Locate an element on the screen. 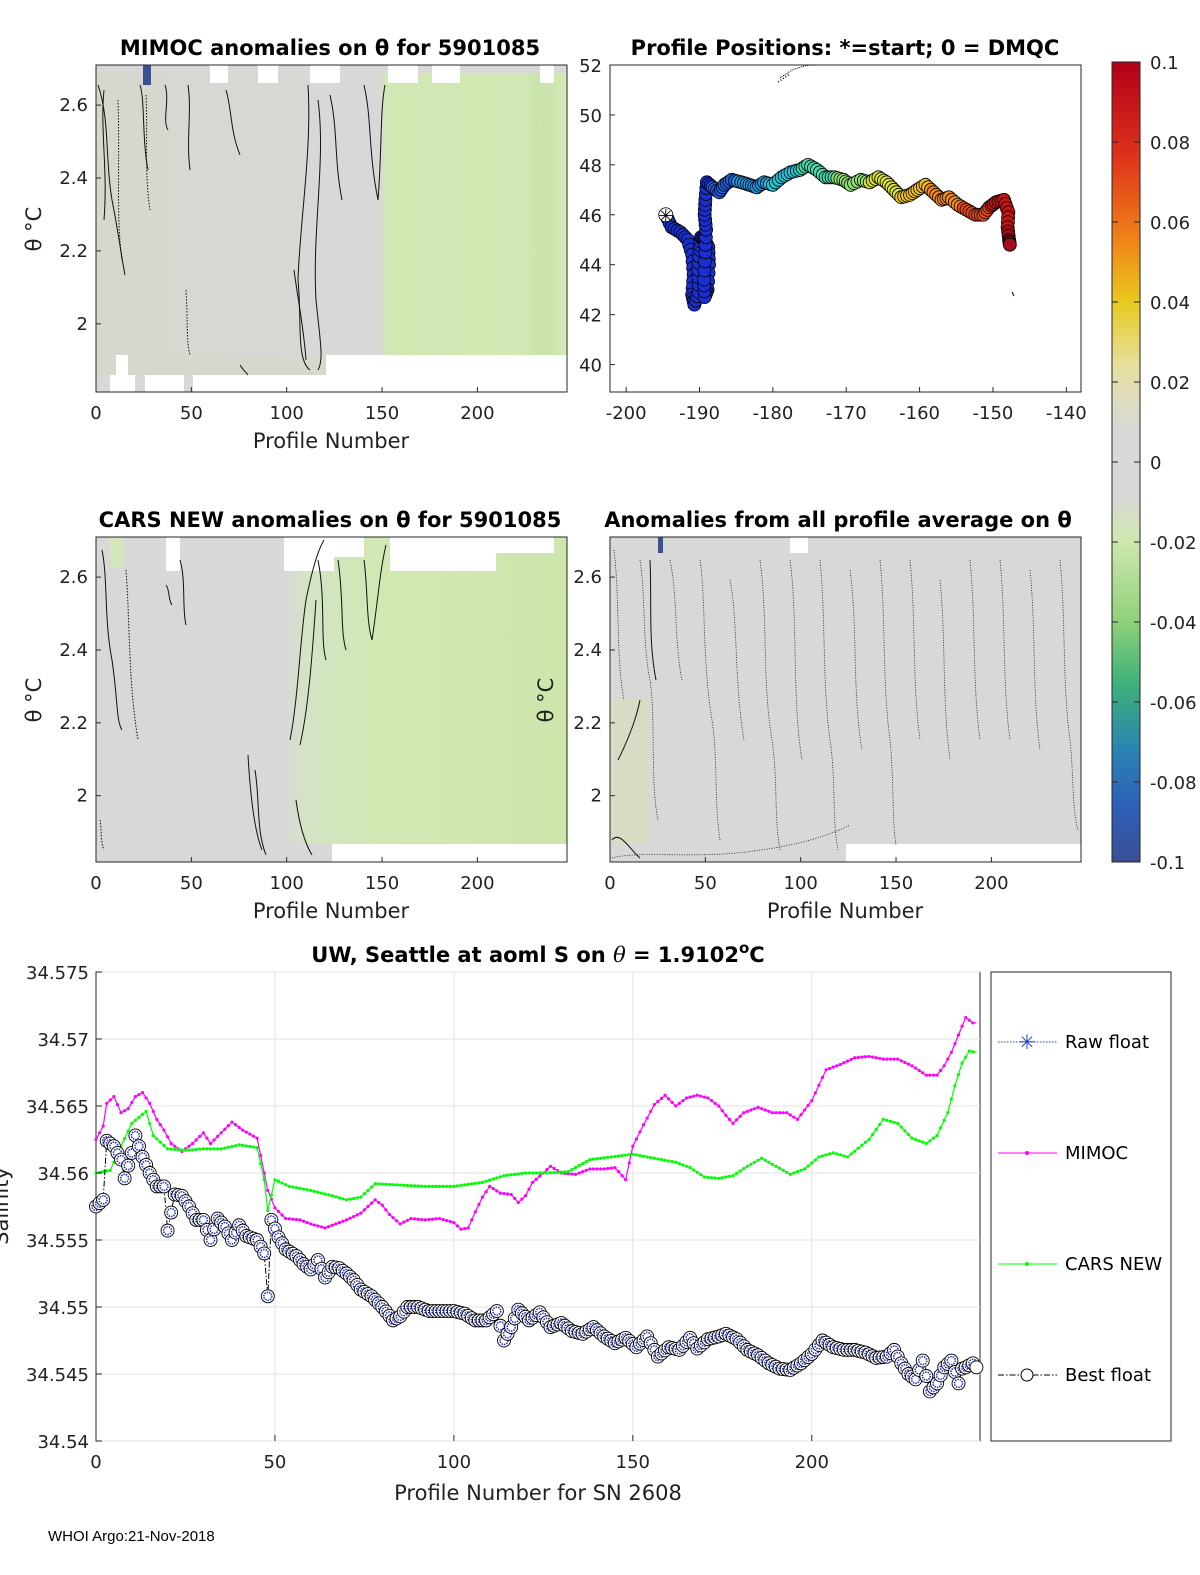  avg-heatmap is located at coordinates (845, 690).